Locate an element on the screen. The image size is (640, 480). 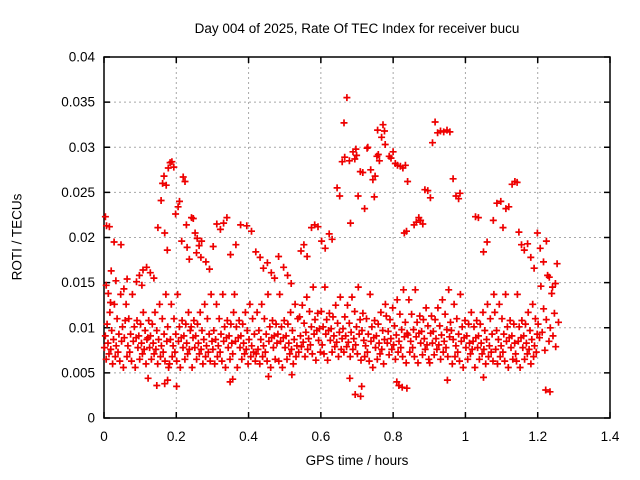
x-tick-label: 1.2 is located at coordinates (537, 436).